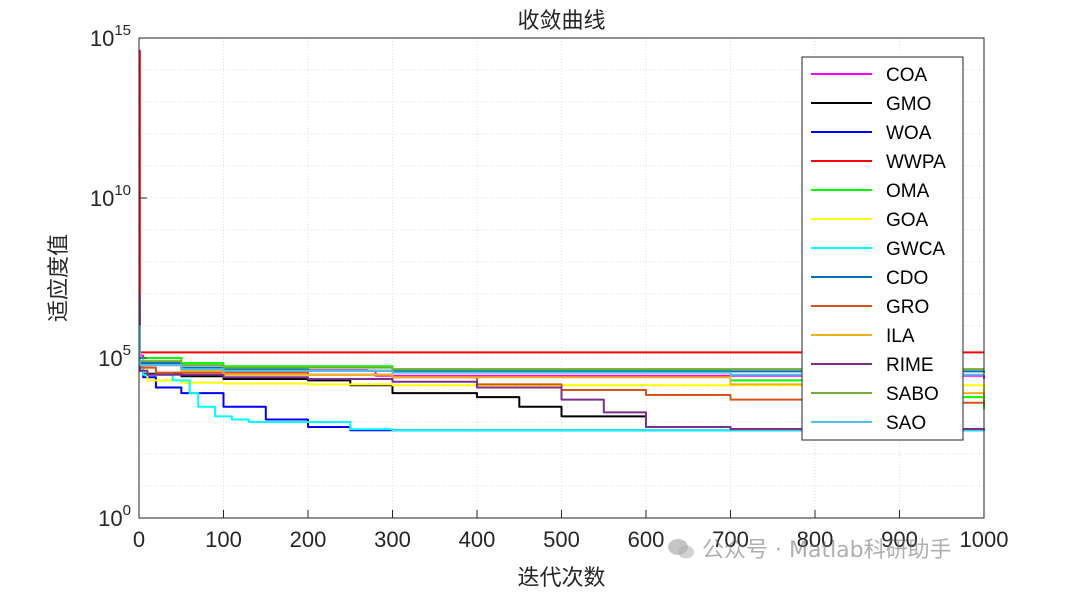  I want to click on y-tick-exponent: 5, so click(127, 350).